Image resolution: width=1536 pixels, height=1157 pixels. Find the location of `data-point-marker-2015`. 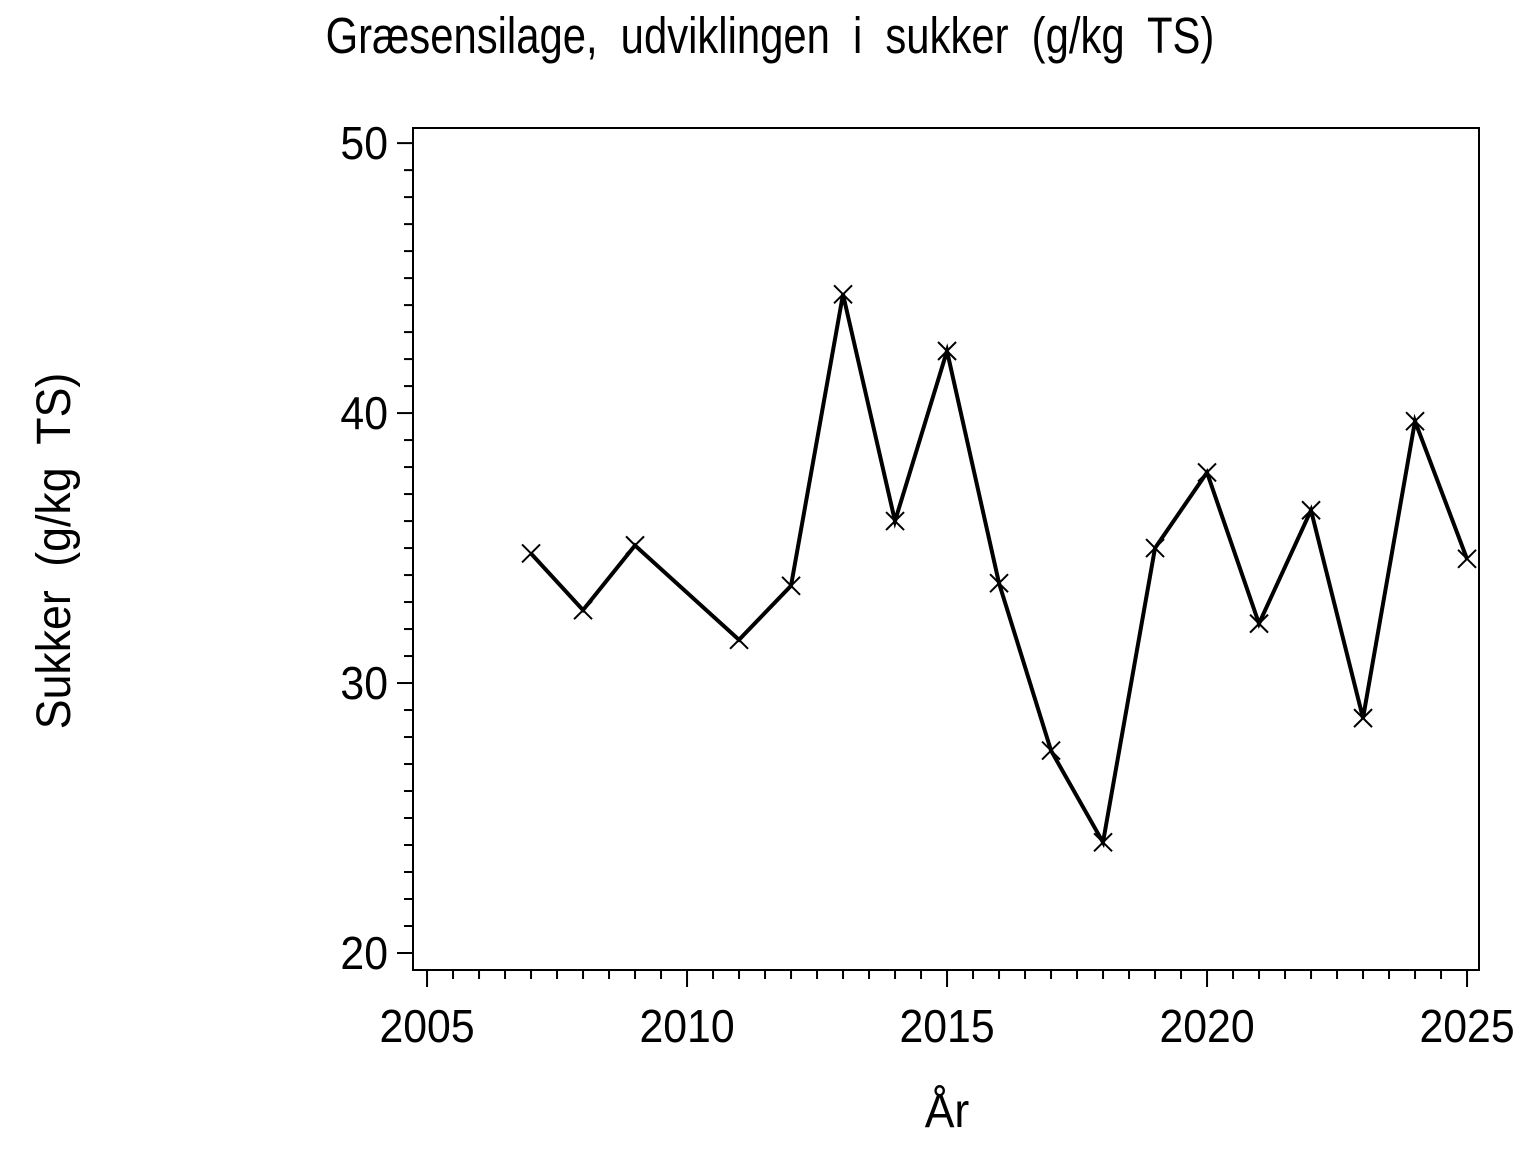

data-point-marker-2015 is located at coordinates (947, 351).